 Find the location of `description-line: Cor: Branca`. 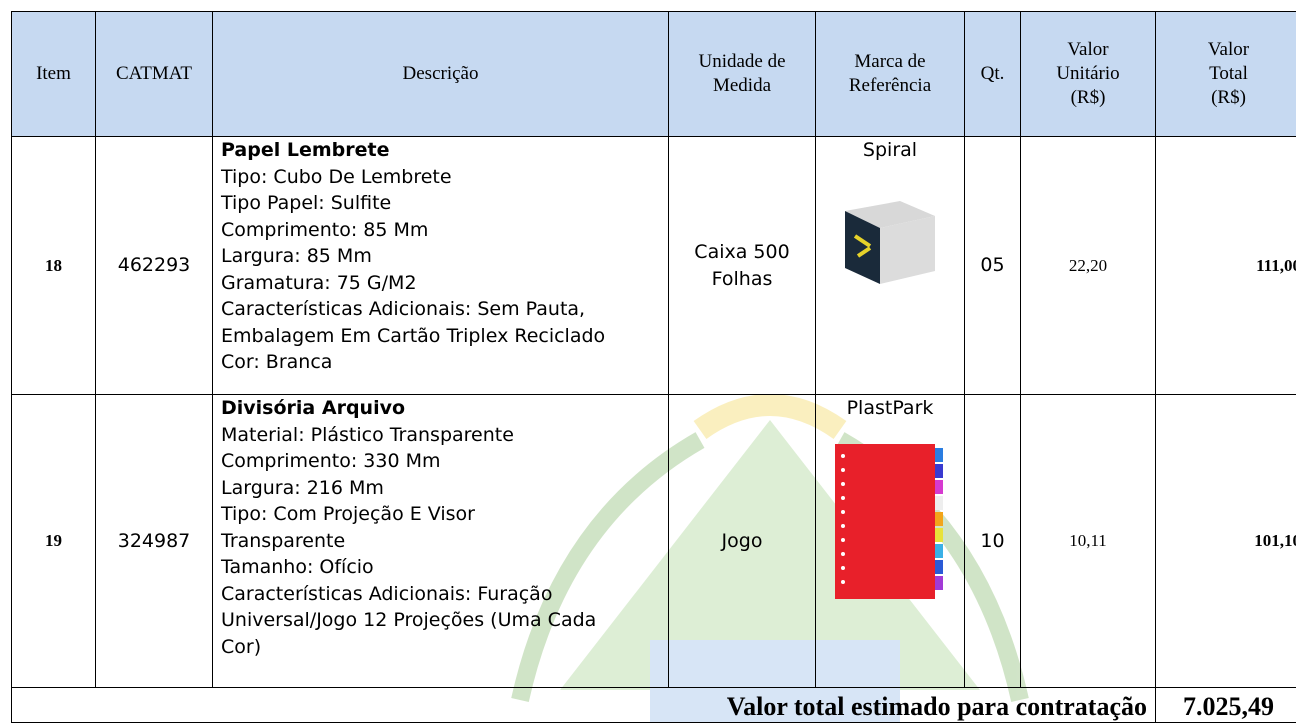

description-line: Cor: Branca is located at coordinates (444, 362).